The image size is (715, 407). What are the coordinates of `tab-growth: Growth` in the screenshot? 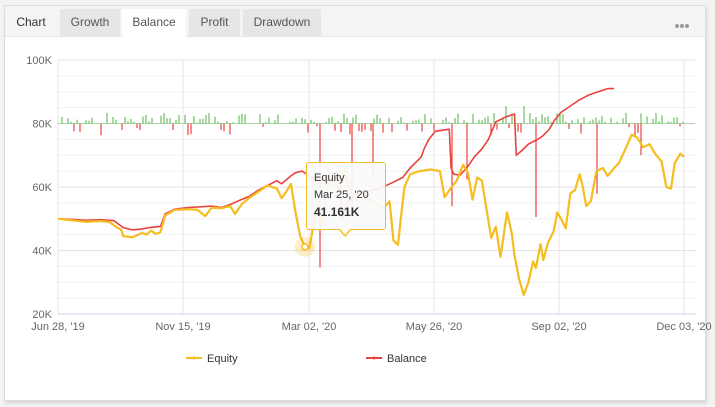 It's located at (90, 22).